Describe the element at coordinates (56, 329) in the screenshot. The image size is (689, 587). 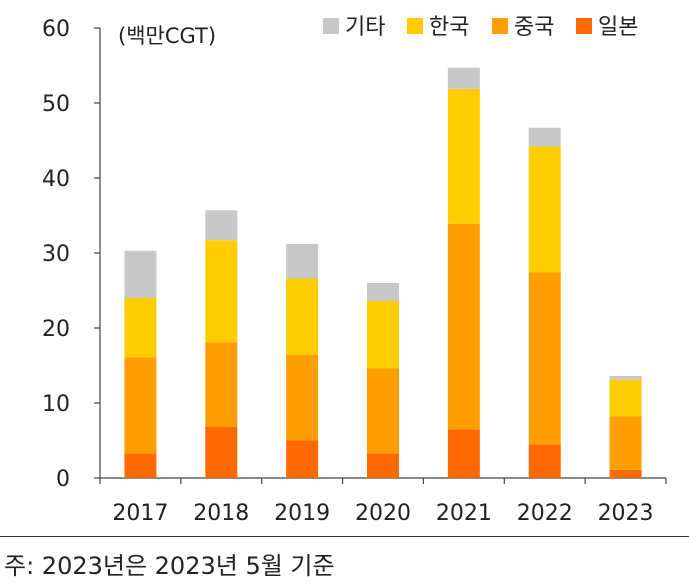
I see `y-tick-label: 20` at that location.